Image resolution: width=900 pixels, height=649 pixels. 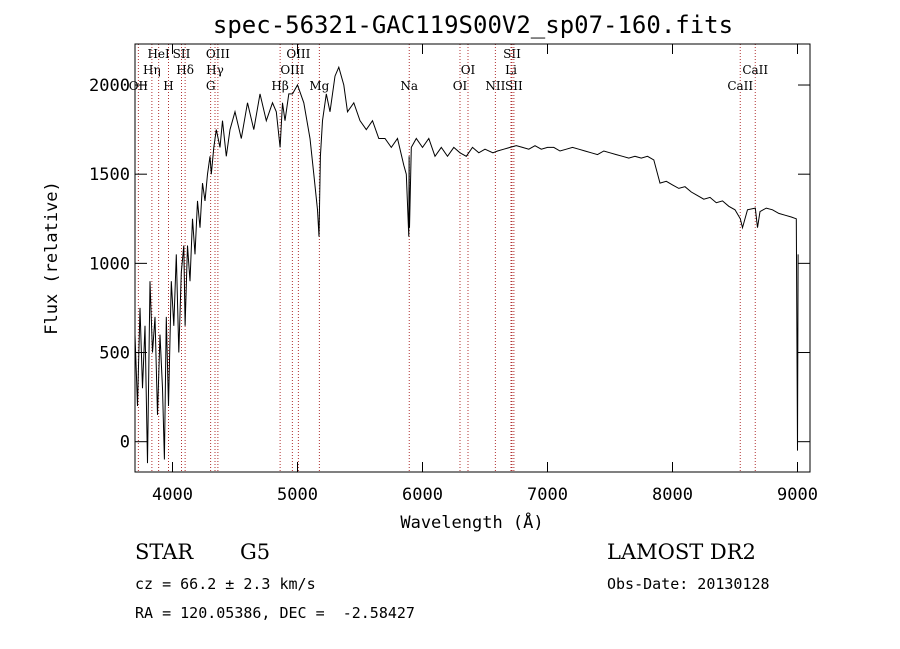 What do you see at coordinates (125, 443) in the screenshot?
I see `y-tick-label-0: 0` at bounding box center [125, 443].